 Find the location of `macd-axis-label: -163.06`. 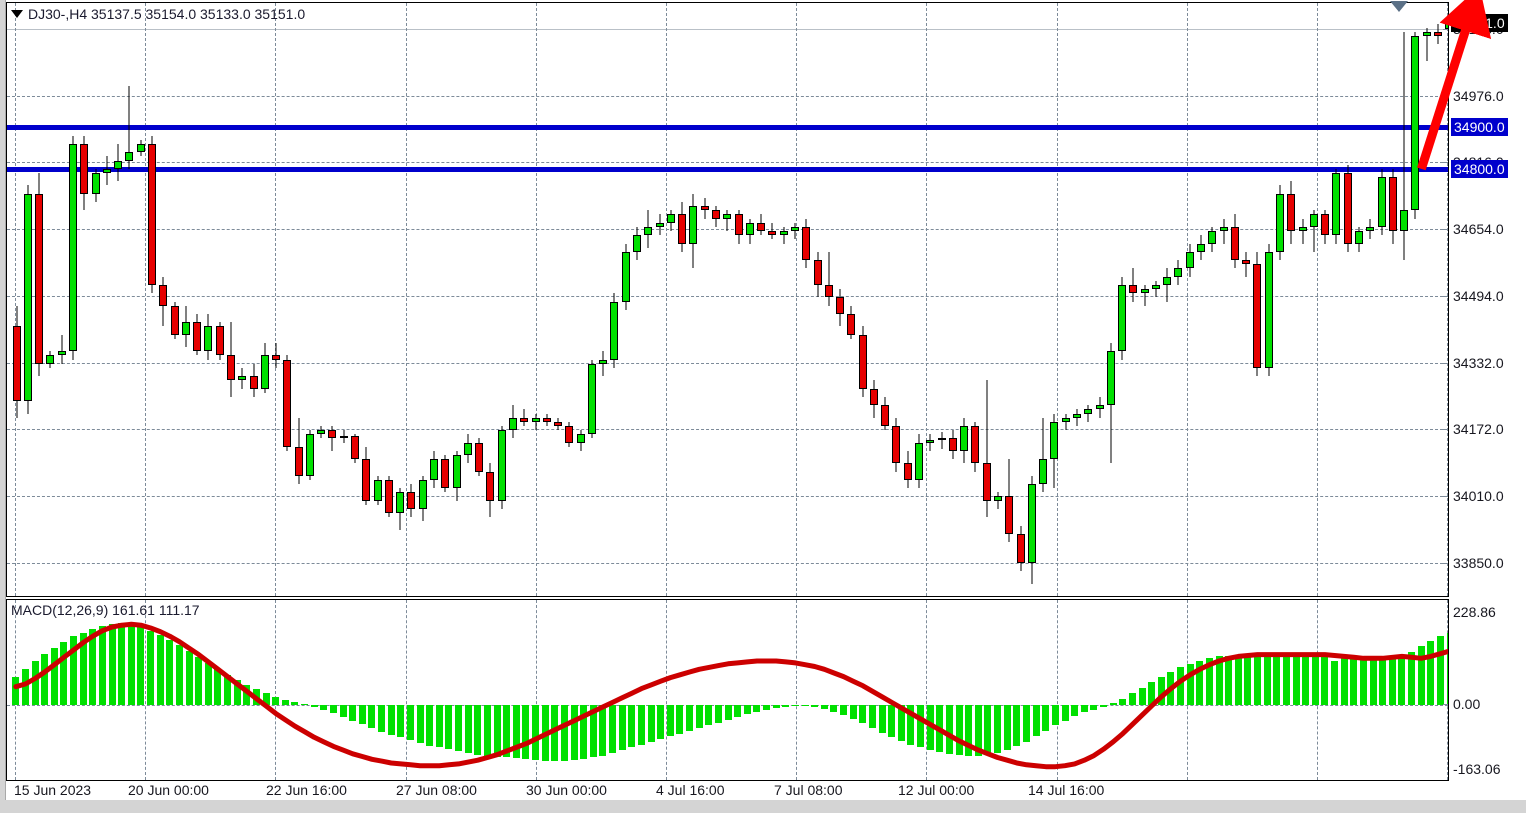

macd-axis-label: -163.06 is located at coordinates (1477, 769).